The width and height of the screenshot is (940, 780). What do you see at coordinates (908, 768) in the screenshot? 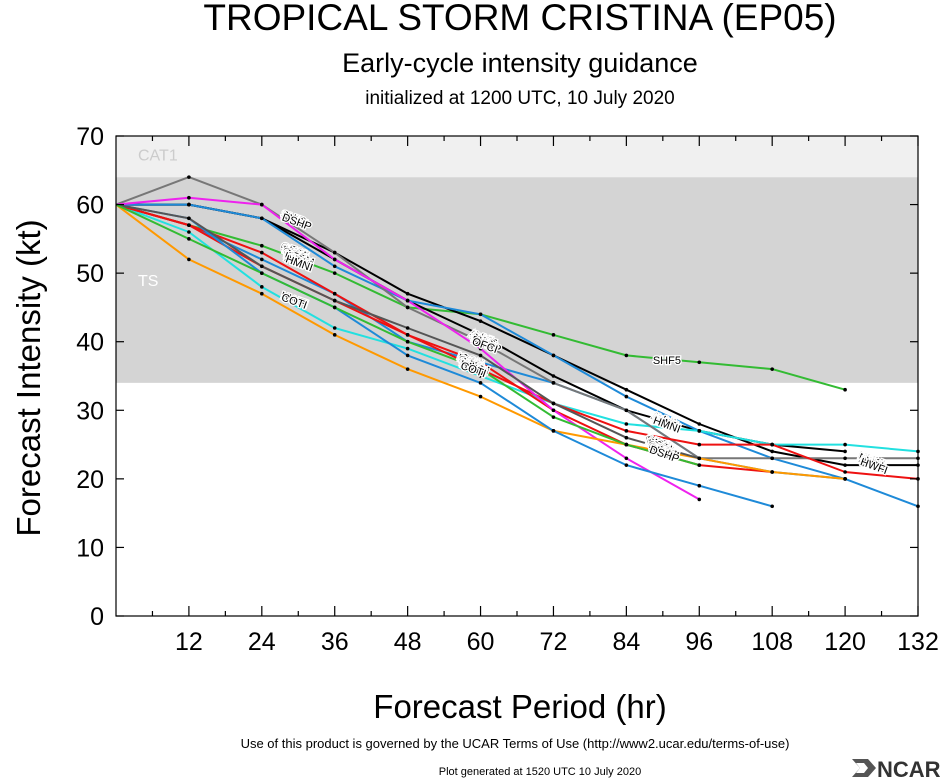
I see `ncar-logo-text: NCAR` at bounding box center [908, 768].